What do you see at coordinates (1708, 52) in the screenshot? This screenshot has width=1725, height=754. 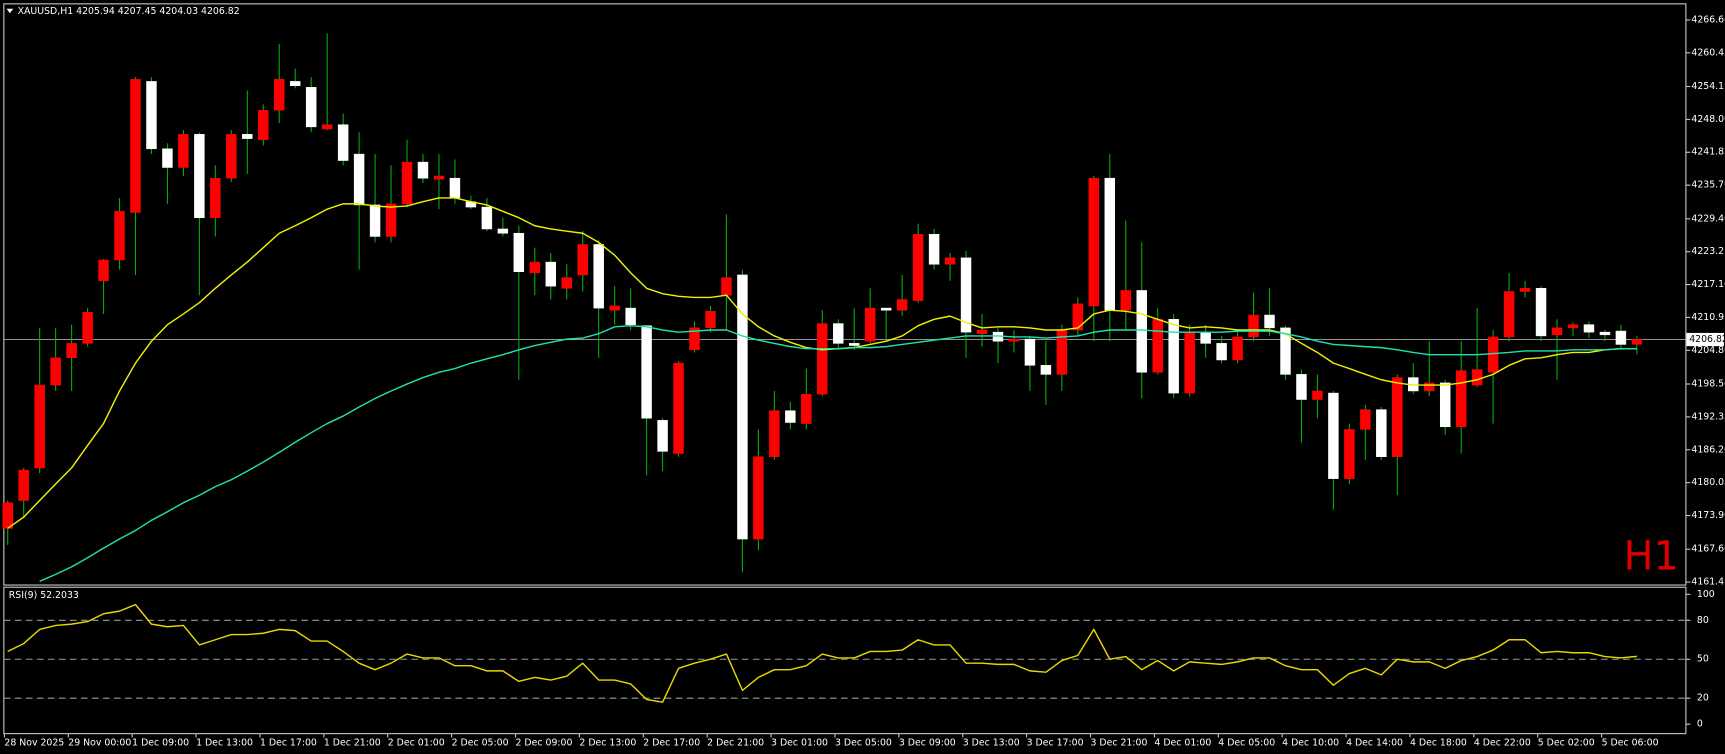 I see `y-tick-label: 4260.45` at bounding box center [1708, 52].